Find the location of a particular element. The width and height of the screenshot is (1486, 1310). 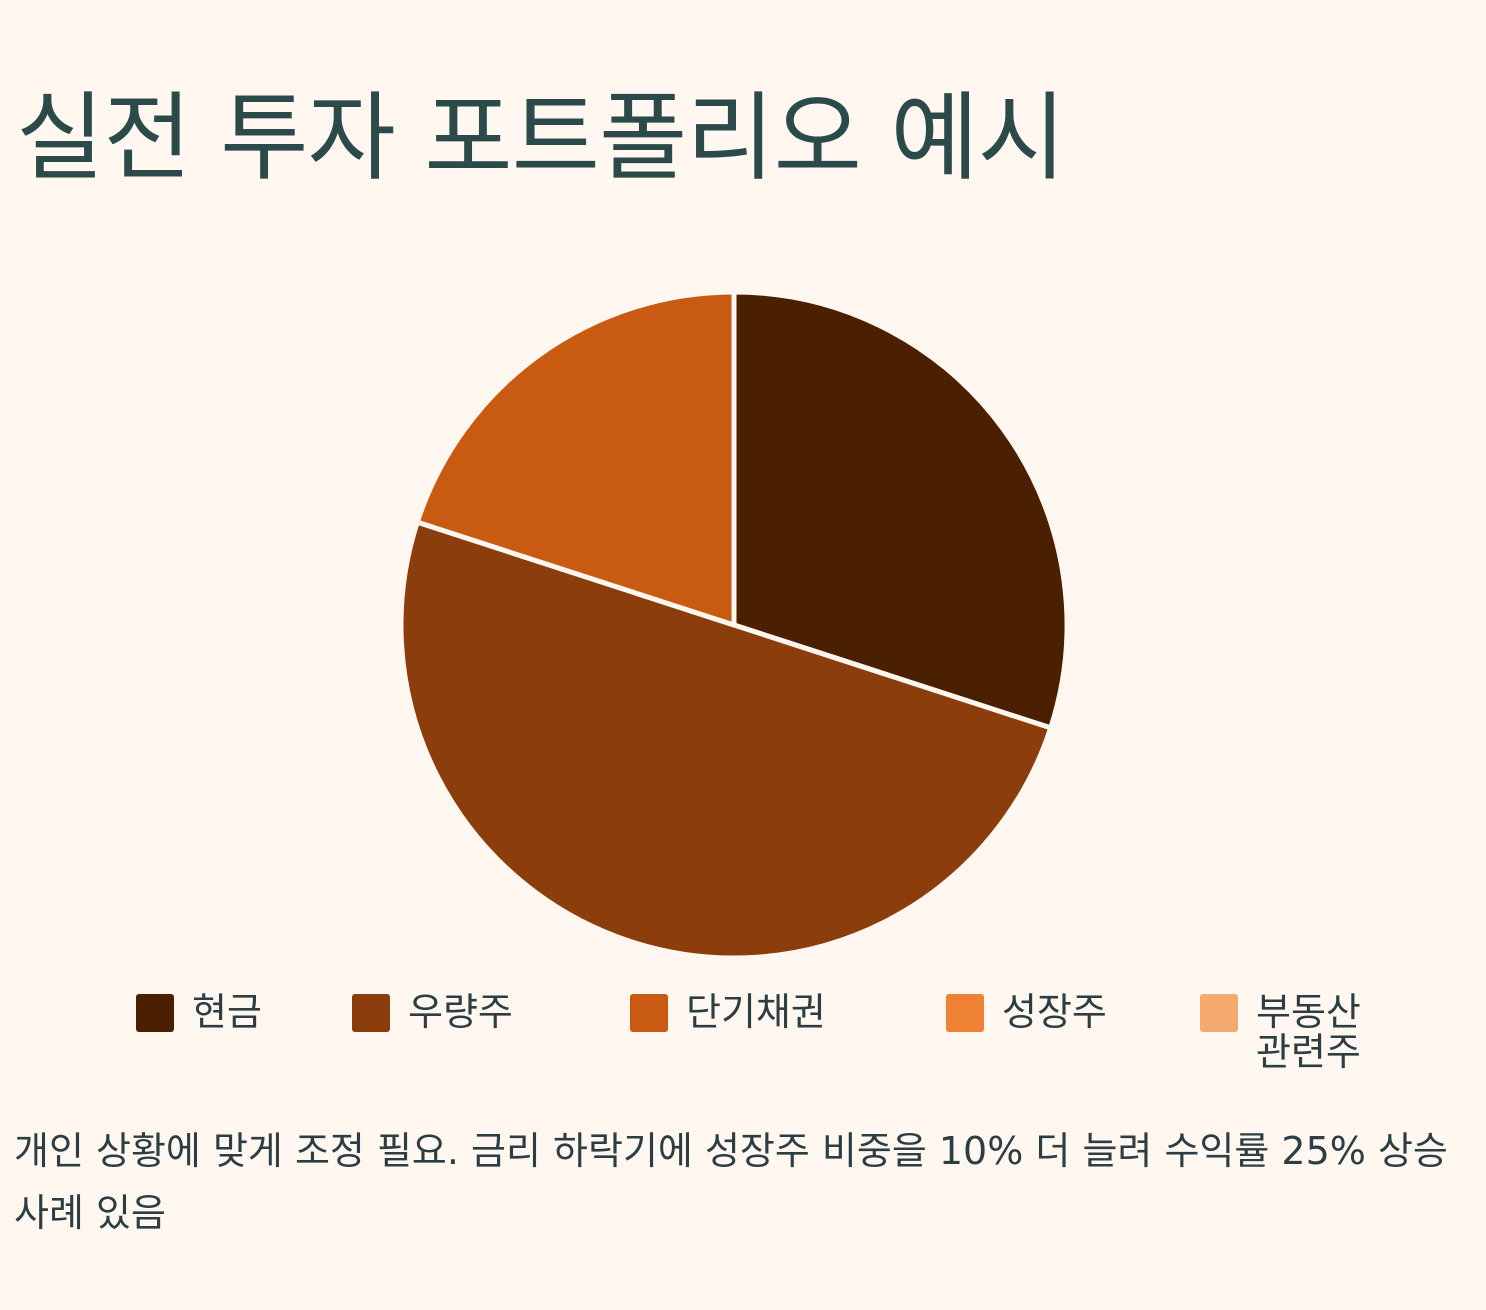

legend-item-short-bonds: 단기채권 is located at coordinates (748, 1012).